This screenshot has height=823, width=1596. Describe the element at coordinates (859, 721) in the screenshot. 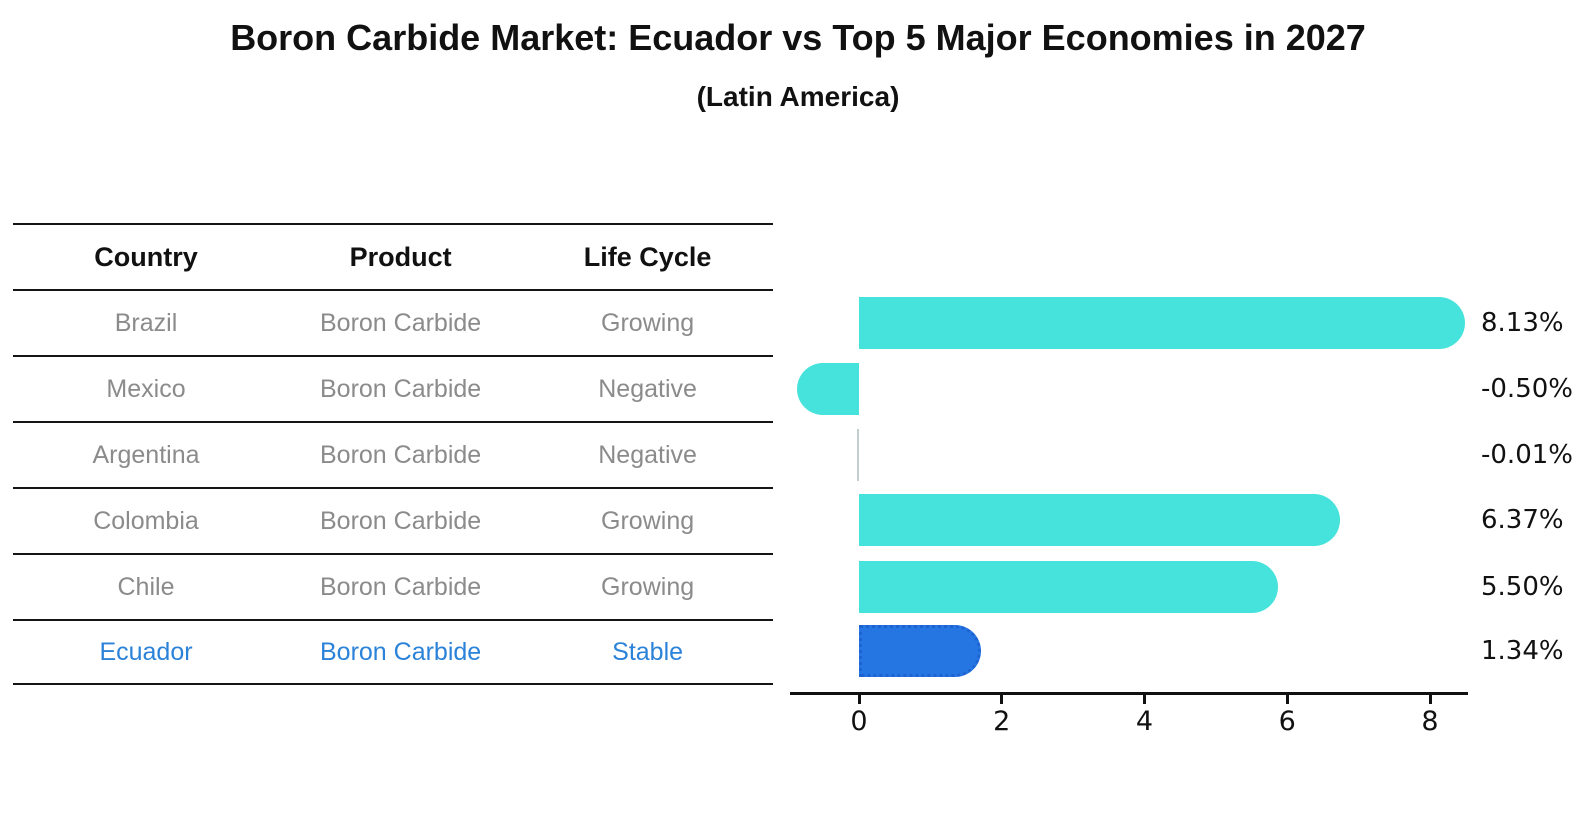

I see `x-tick-label-0: 0` at that location.